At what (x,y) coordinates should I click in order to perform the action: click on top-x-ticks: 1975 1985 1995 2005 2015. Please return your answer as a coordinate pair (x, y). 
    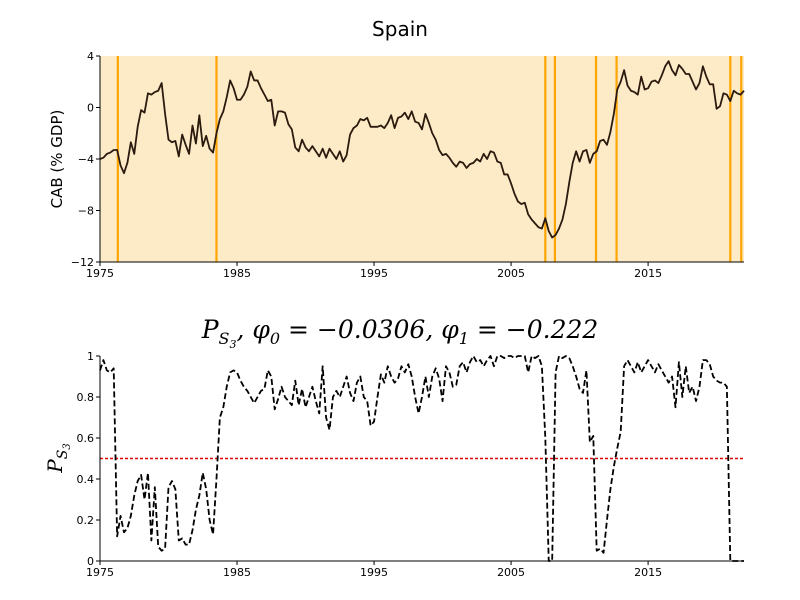
    Looking at the image, I should click on (374, 271).